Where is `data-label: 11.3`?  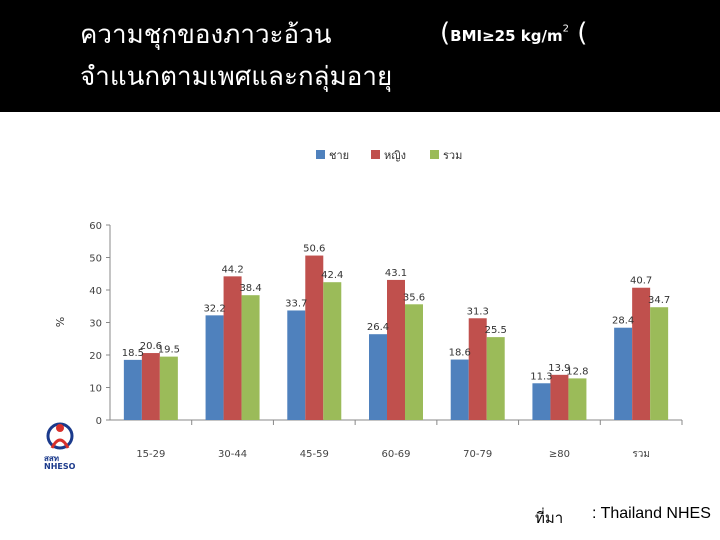 data-label: 11.3 is located at coordinates (541, 376).